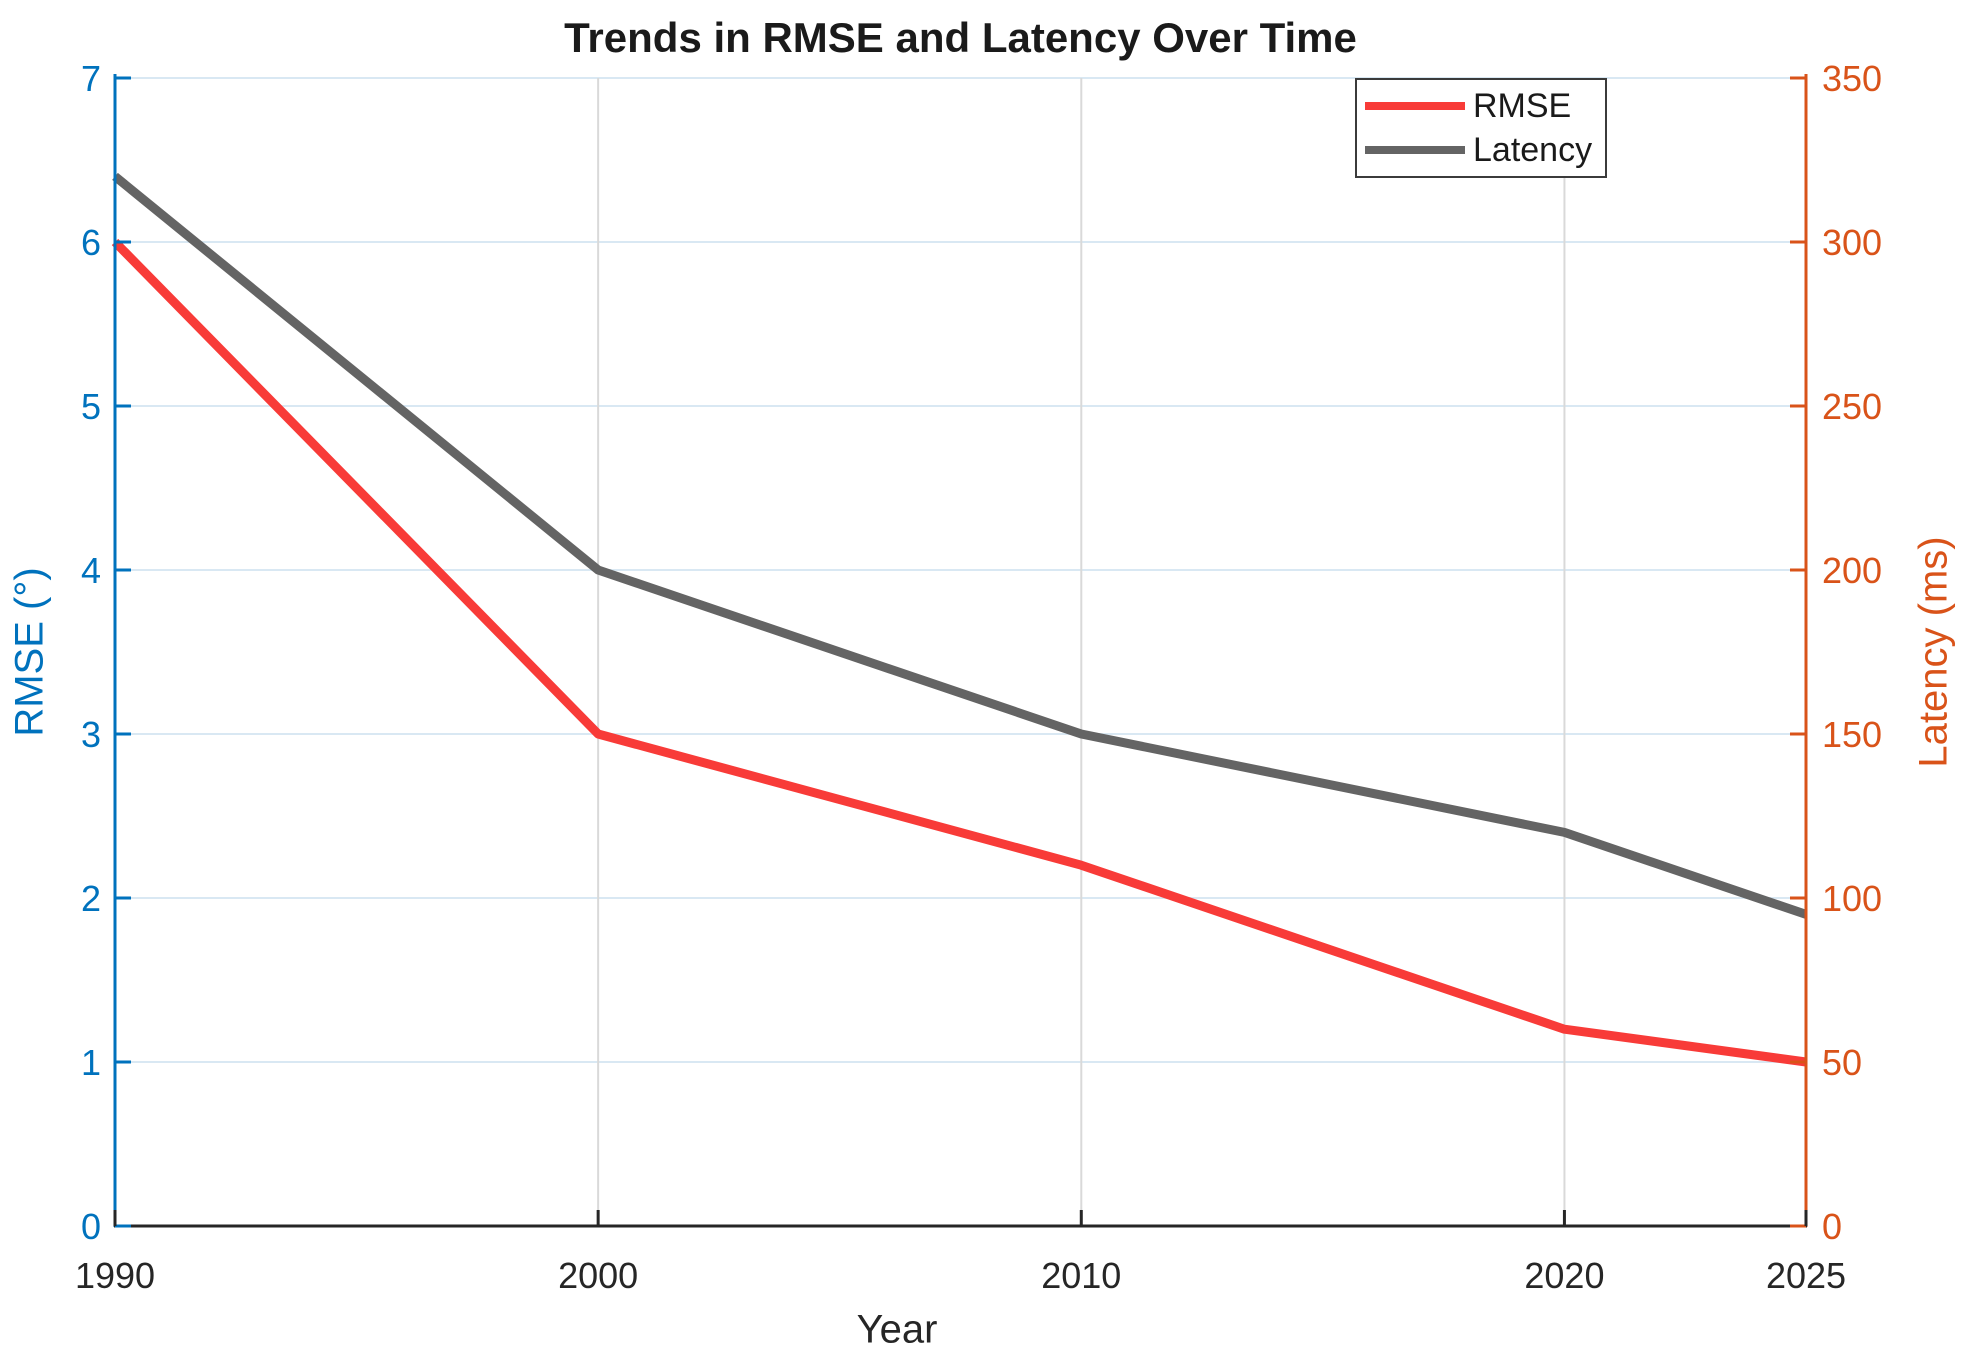 This screenshot has height=1368, width=1982. I want to click on latency-line-sample-icon, so click(1415, 149).